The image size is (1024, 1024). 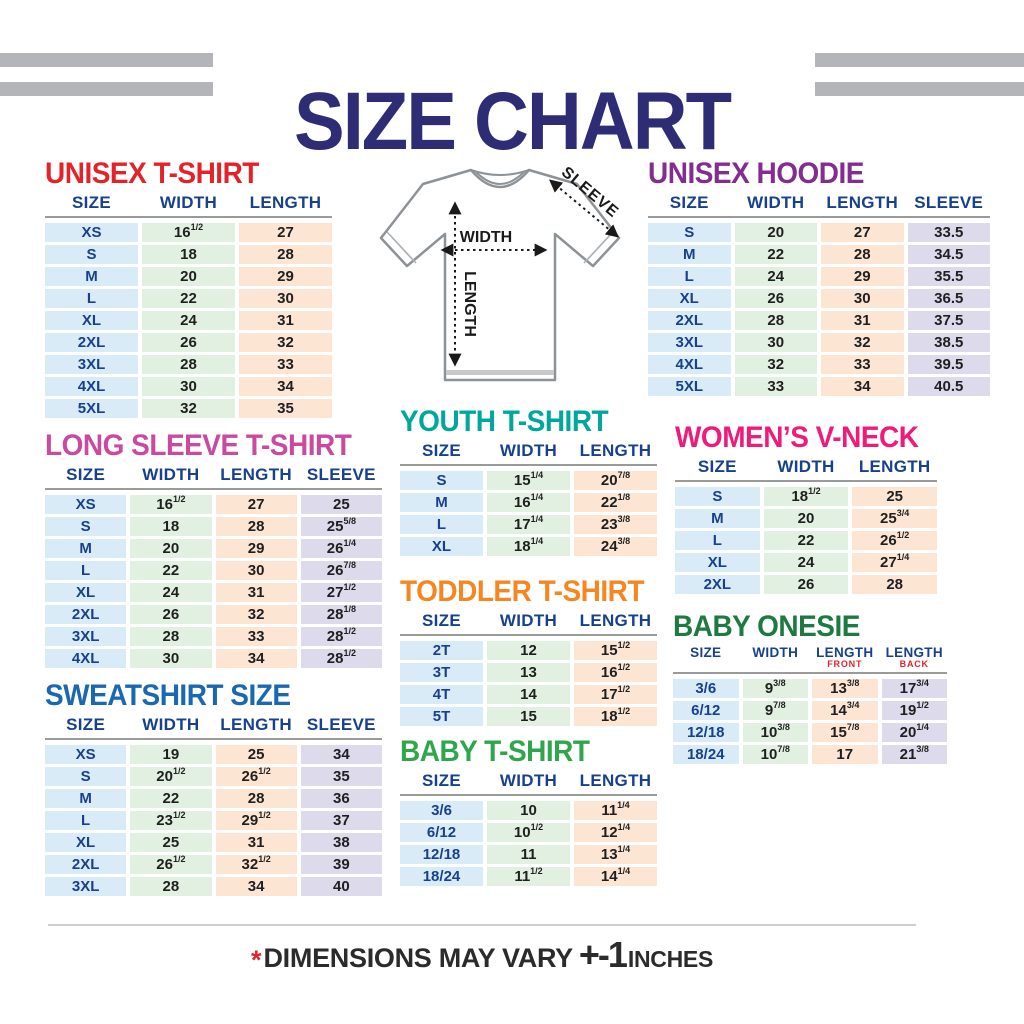 I want to click on column-header: SIZE, so click(x=86, y=724).